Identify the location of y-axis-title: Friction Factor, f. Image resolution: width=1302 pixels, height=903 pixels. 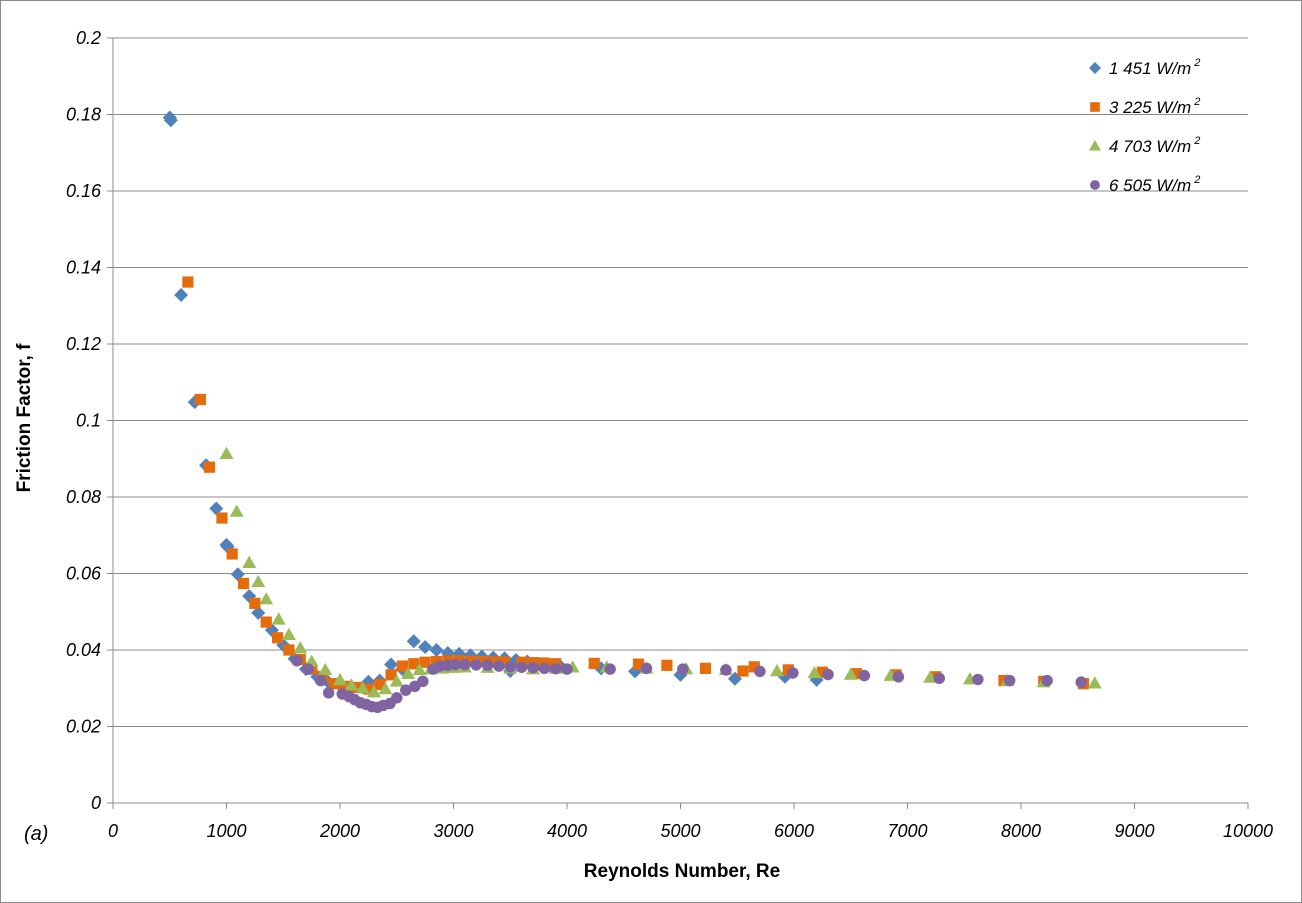
(24, 418).